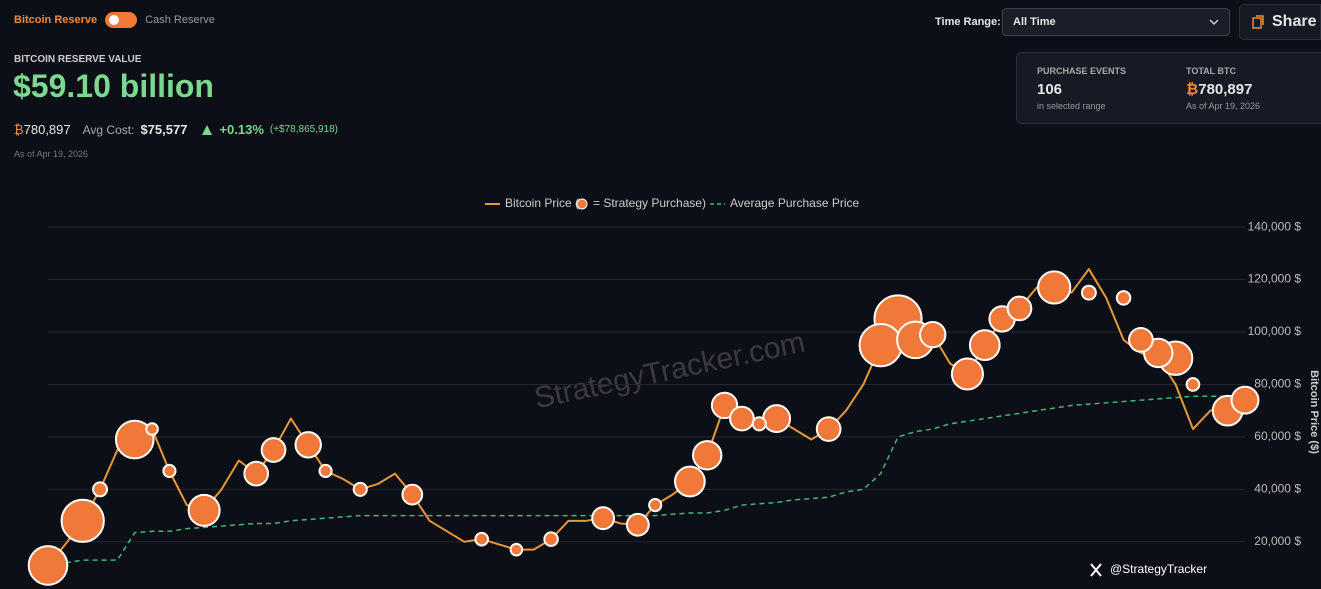 This screenshot has height=589, width=1321. I want to click on toggle-left: Bitcoin Reserve, so click(56, 20).